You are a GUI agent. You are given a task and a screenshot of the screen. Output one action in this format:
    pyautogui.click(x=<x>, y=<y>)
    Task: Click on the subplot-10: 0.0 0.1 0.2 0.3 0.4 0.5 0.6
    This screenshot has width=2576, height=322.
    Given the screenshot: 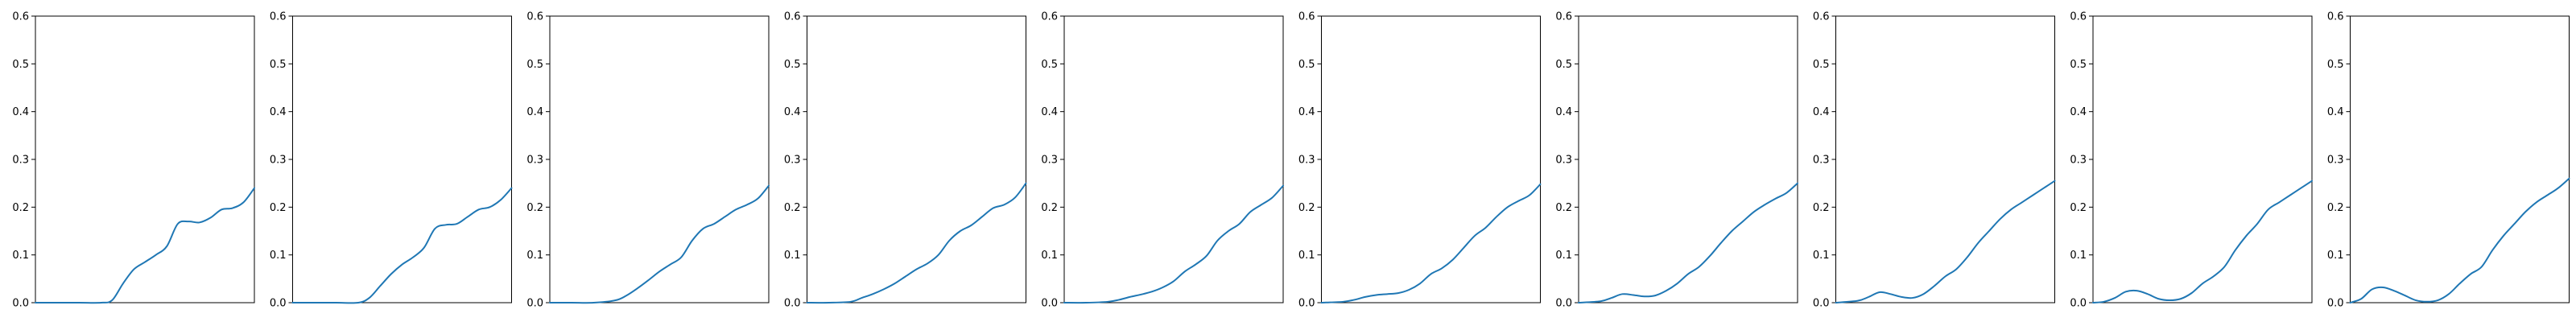 What is the action you would take?
    pyautogui.click(x=2448, y=160)
    